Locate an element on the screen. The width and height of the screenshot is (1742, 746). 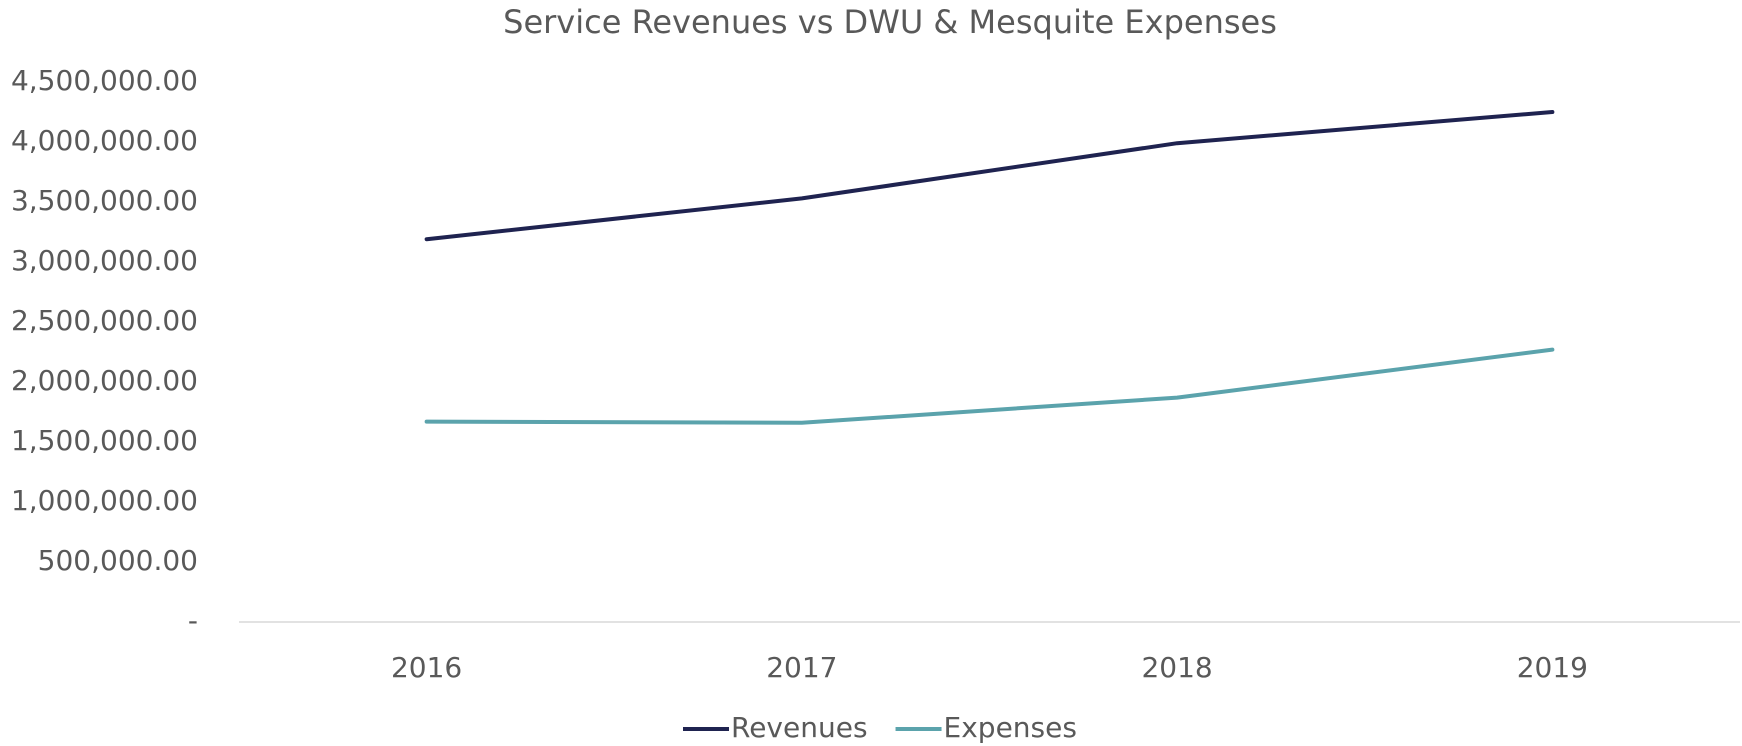
legend-label: Revenues is located at coordinates (799, 727).